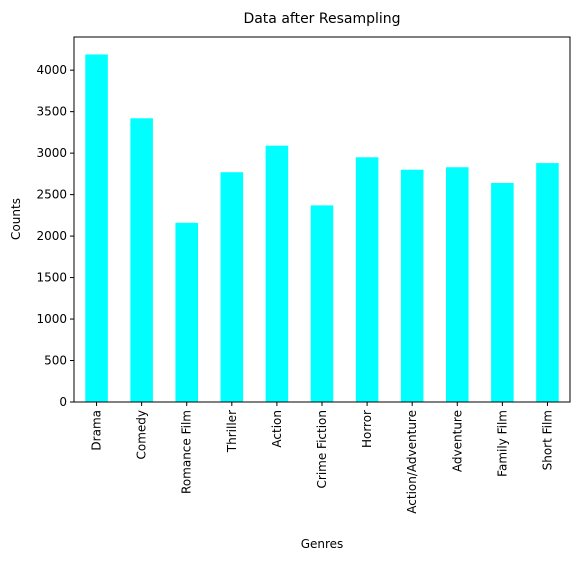  What do you see at coordinates (51, 278) in the screenshot?
I see `y-tick-label: 1500` at bounding box center [51, 278].